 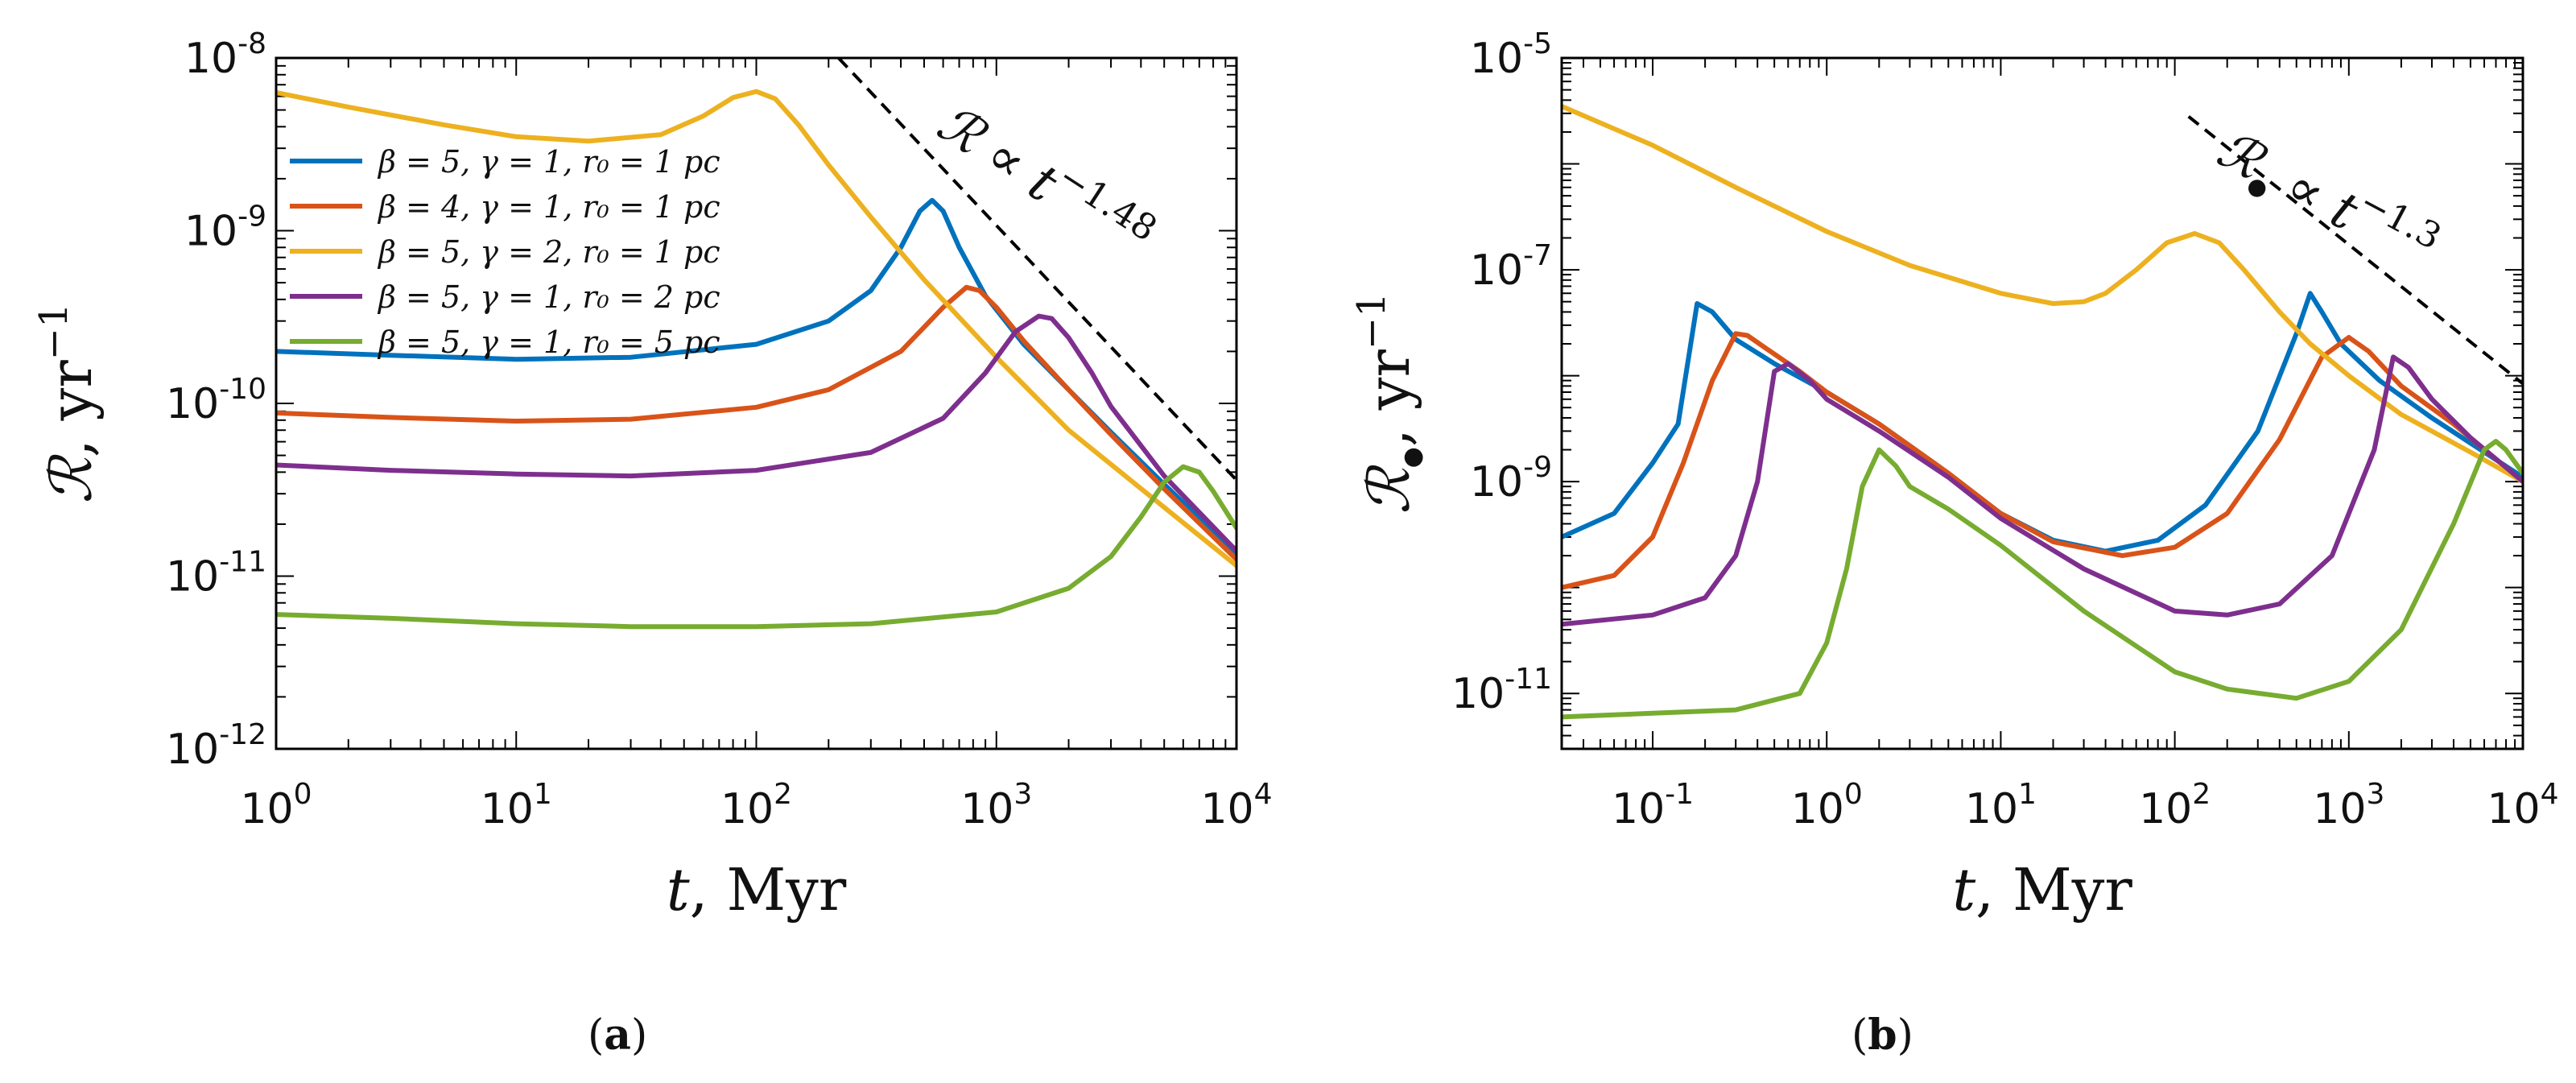 I want to click on legend-label: β = 5, γ = 1, r₀ = 2 pc, so click(x=548, y=297).